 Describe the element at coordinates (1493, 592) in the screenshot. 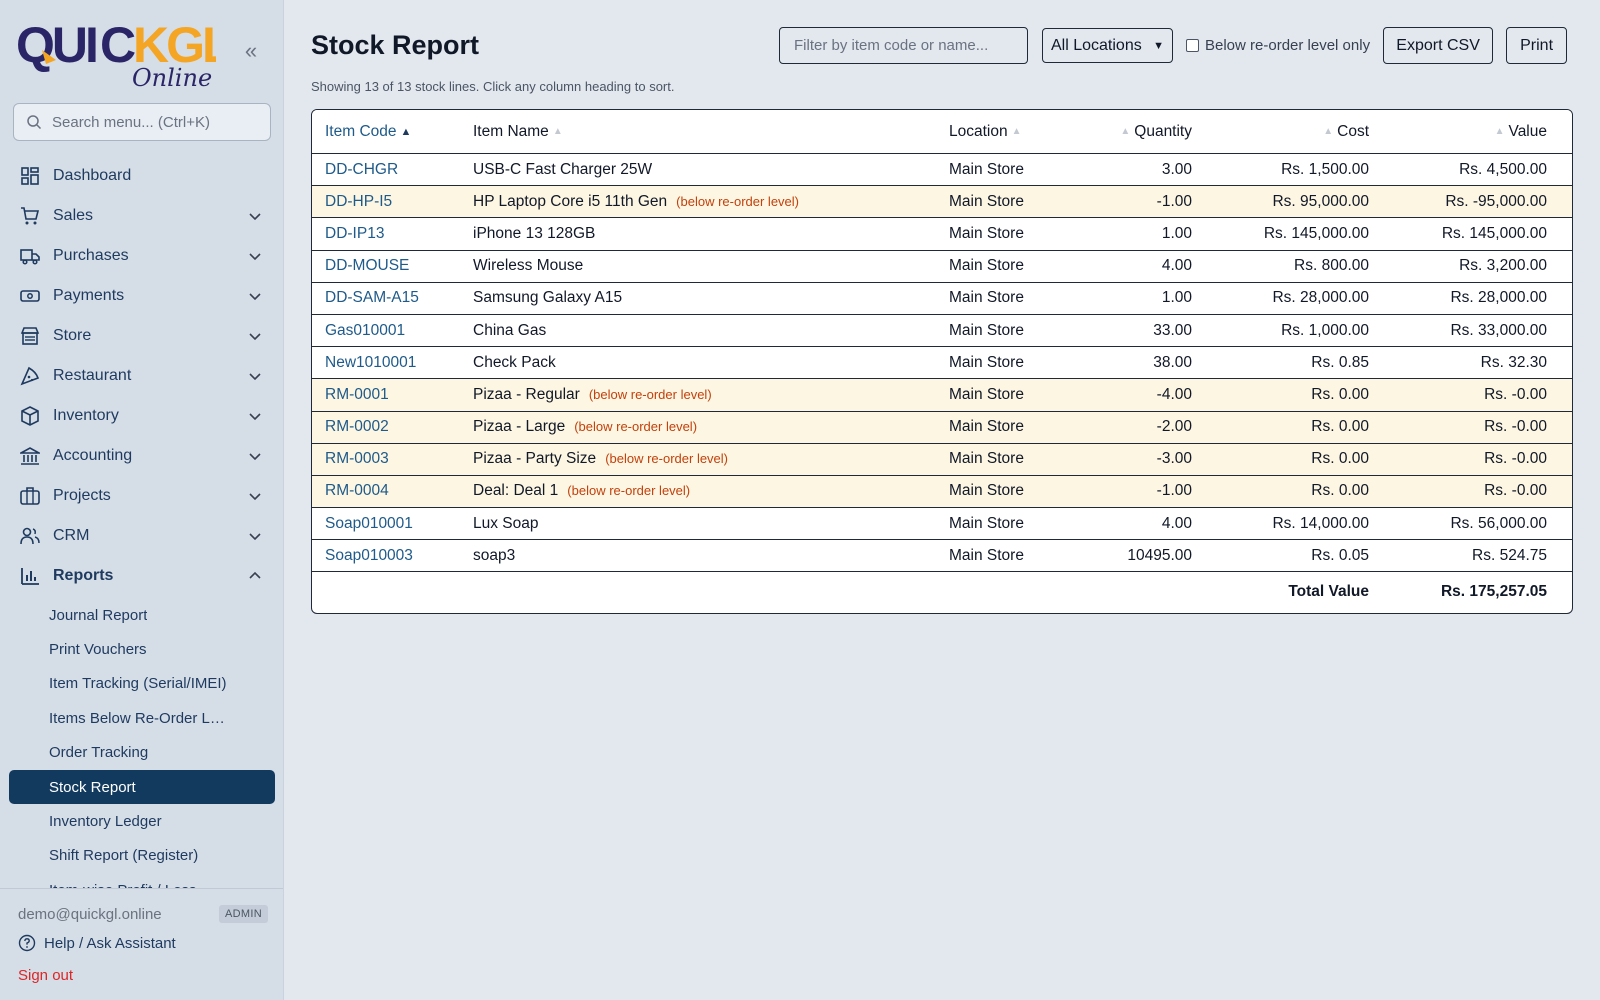

I see `total-value: Rs. 175,257.05` at that location.